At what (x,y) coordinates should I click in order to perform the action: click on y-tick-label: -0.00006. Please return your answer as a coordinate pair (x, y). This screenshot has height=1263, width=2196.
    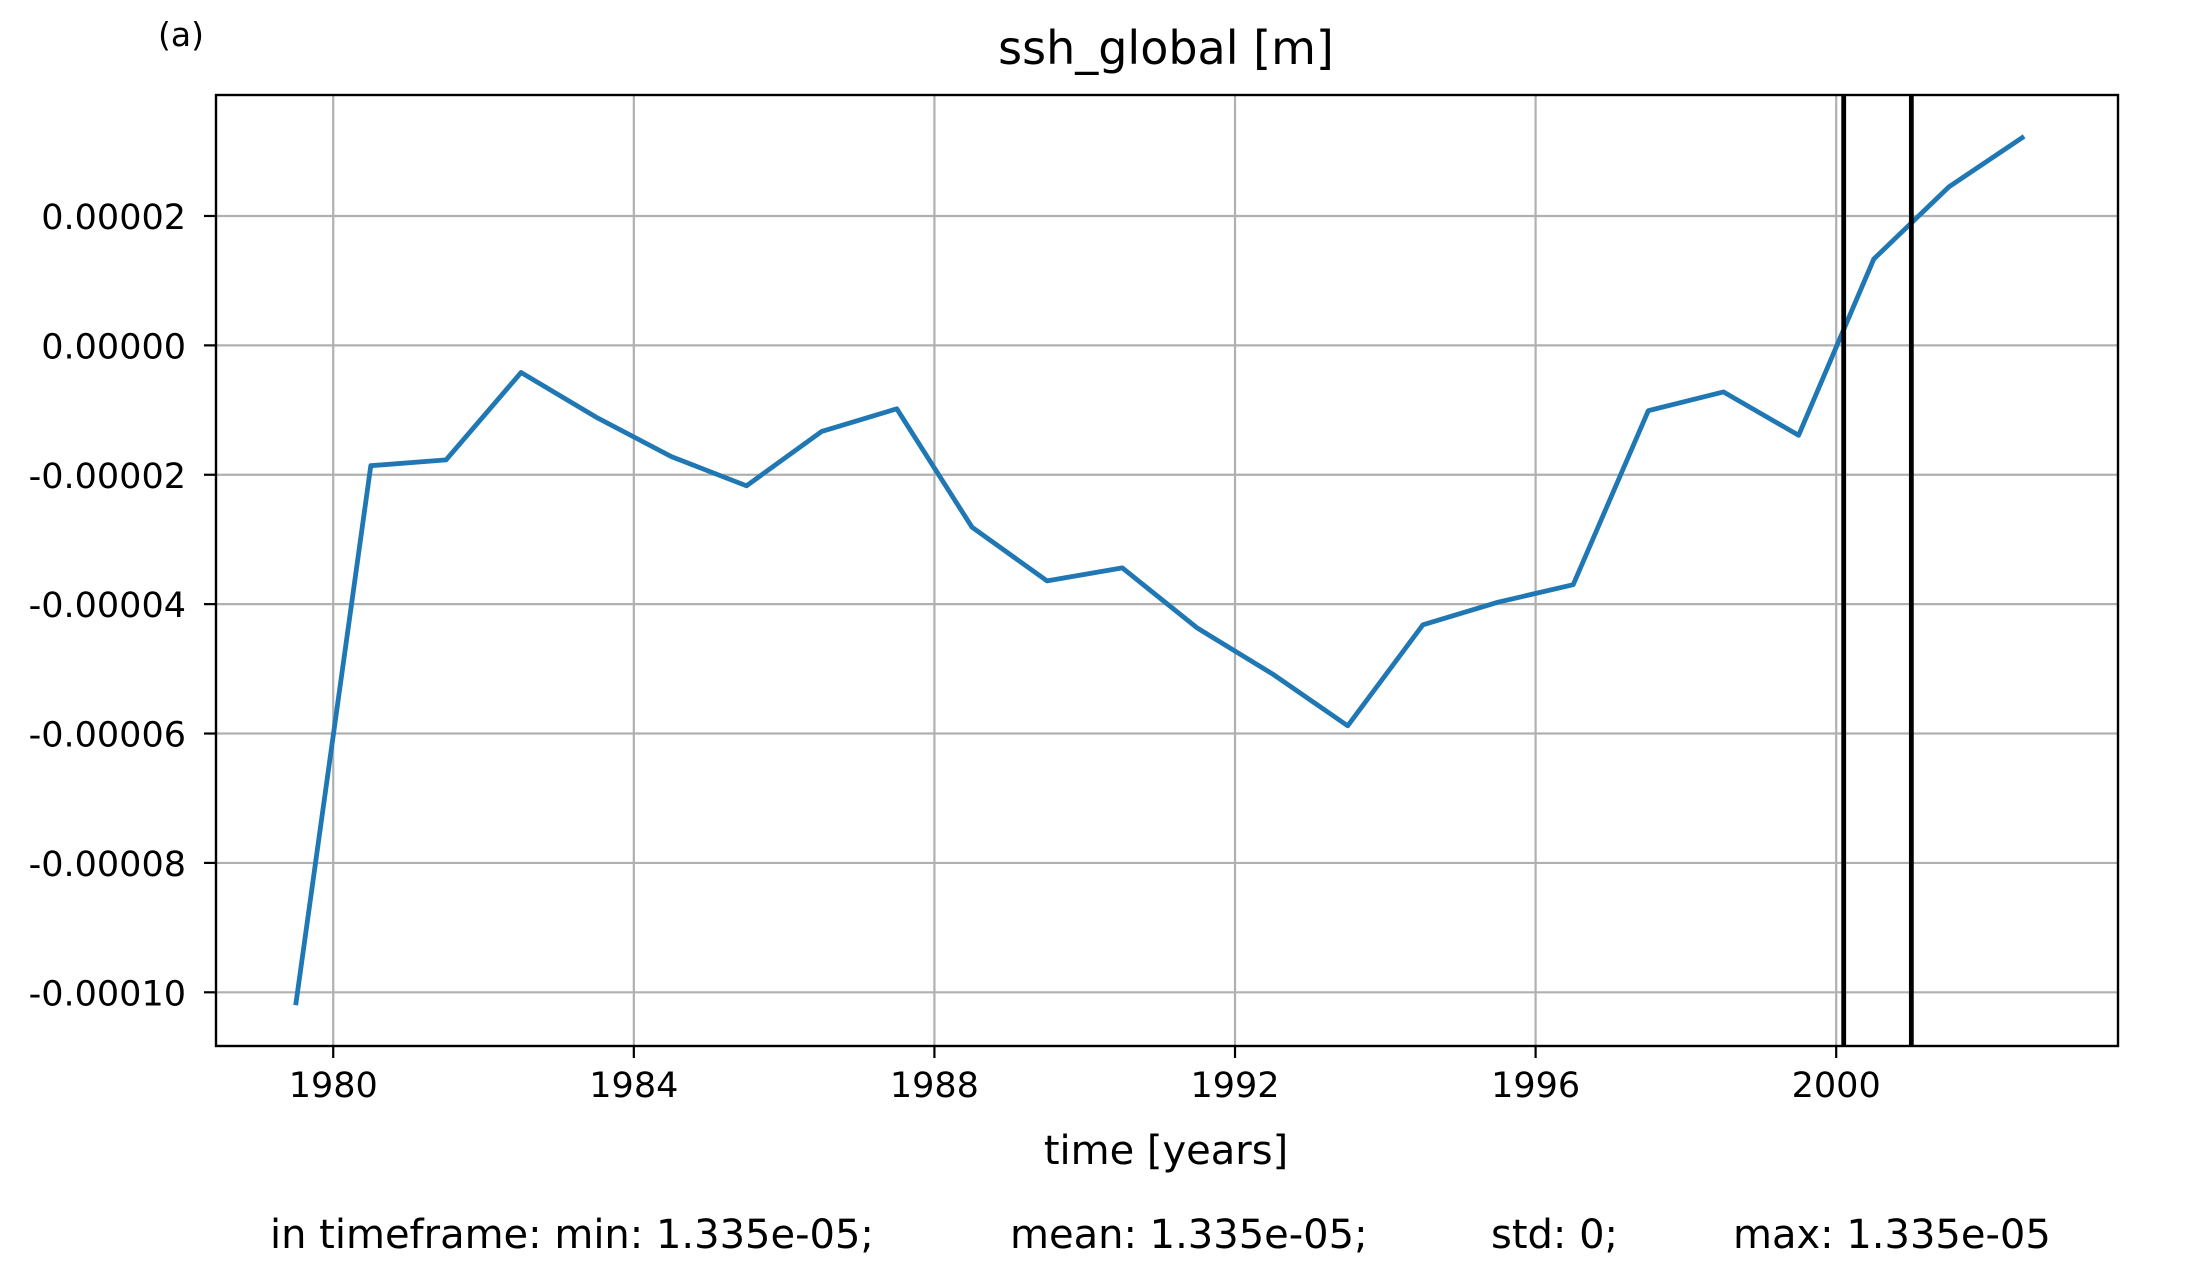
    Looking at the image, I should click on (107, 736).